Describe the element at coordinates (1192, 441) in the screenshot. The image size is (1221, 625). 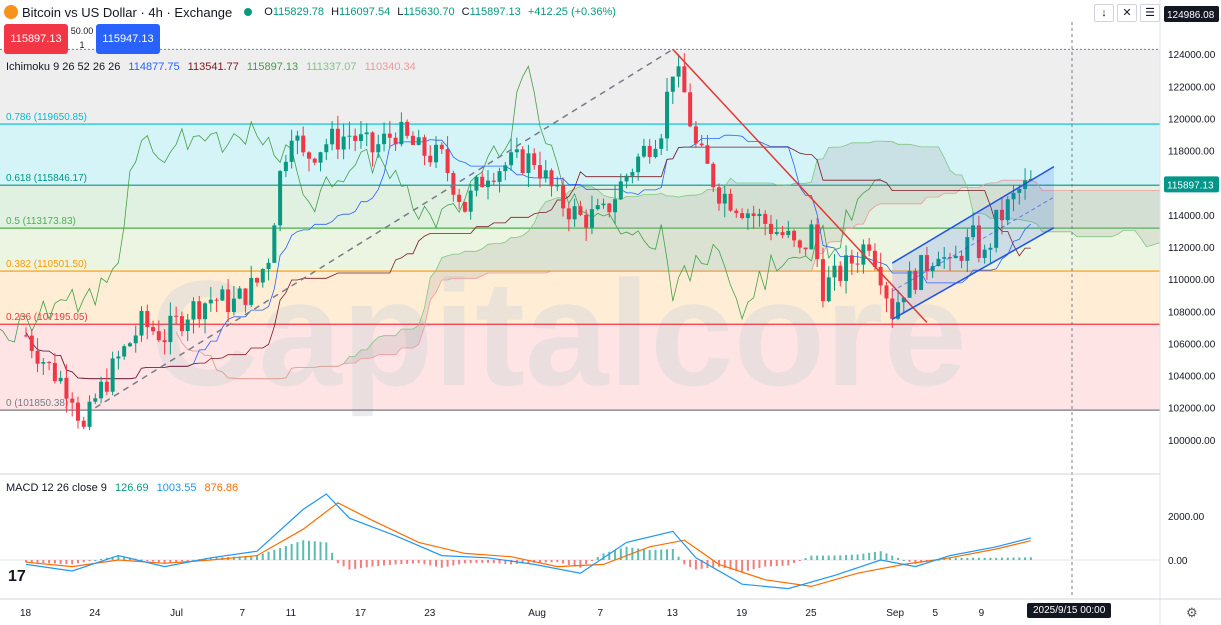
I see `price-tick-label: 100000.00` at that location.